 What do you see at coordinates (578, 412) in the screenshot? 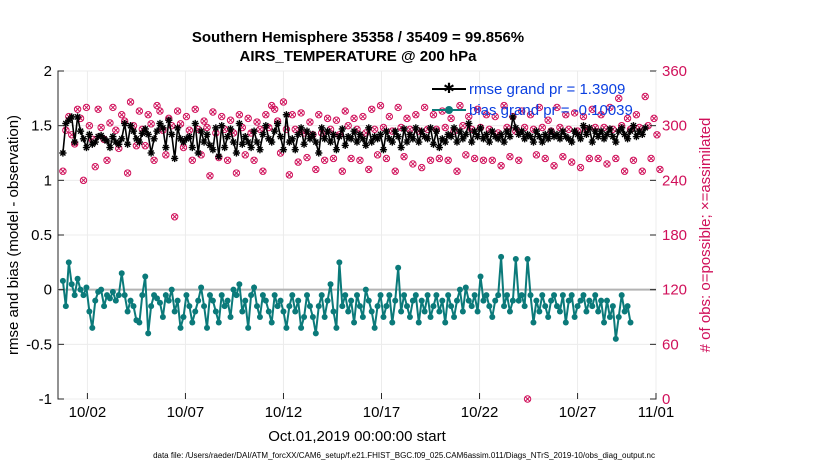
I see `x-tick-label: 10/27` at bounding box center [578, 412].